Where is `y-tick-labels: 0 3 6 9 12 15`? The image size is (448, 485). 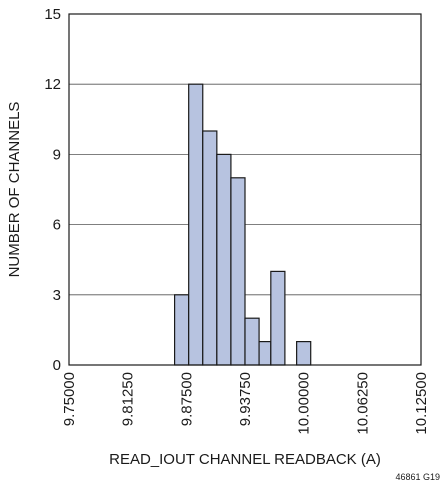
y-tick-labels: 0 3 6 9 12 15 is located at coordinates (52, 190).